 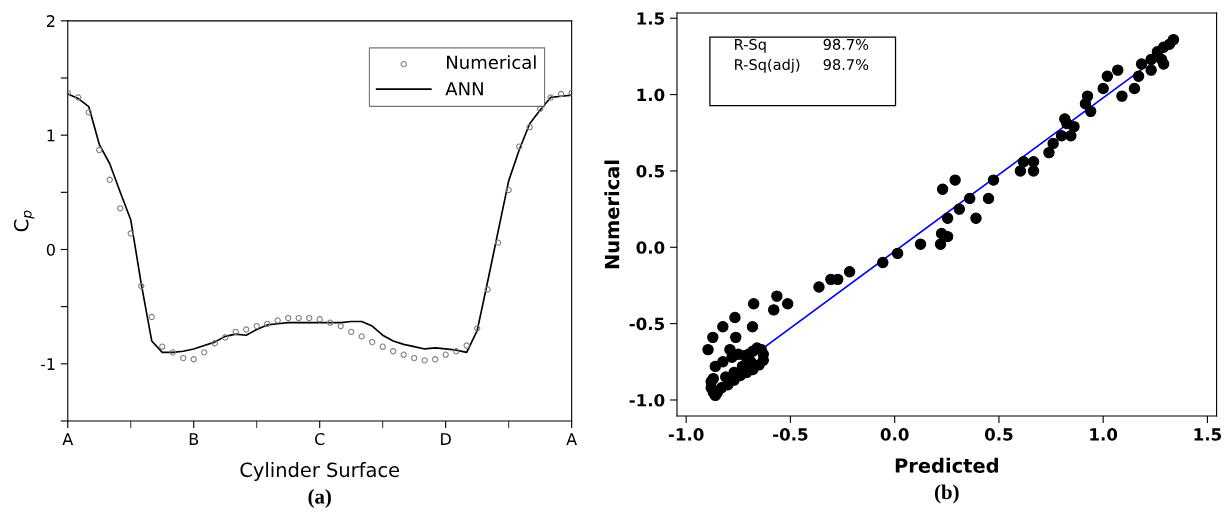 What do you see at coordinates (24, 221) in the screenshot?
I see `y-axis-title: C$_{p}$` at bounding box center [24, 221].